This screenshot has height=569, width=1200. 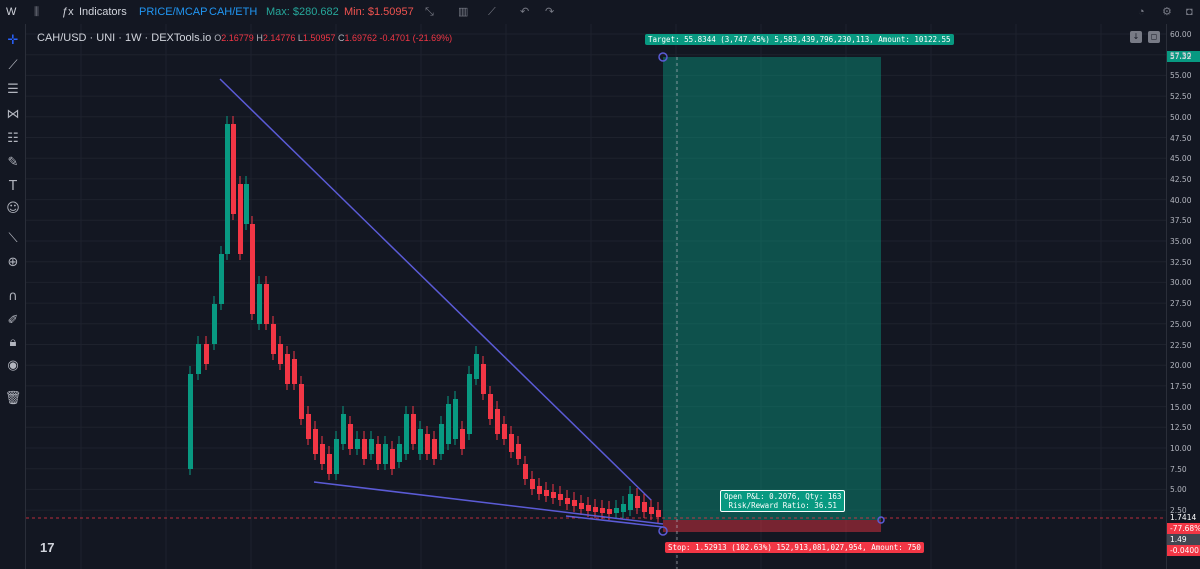 I want to click on pattern-icon: ⋈, so click(x=13, y=114).